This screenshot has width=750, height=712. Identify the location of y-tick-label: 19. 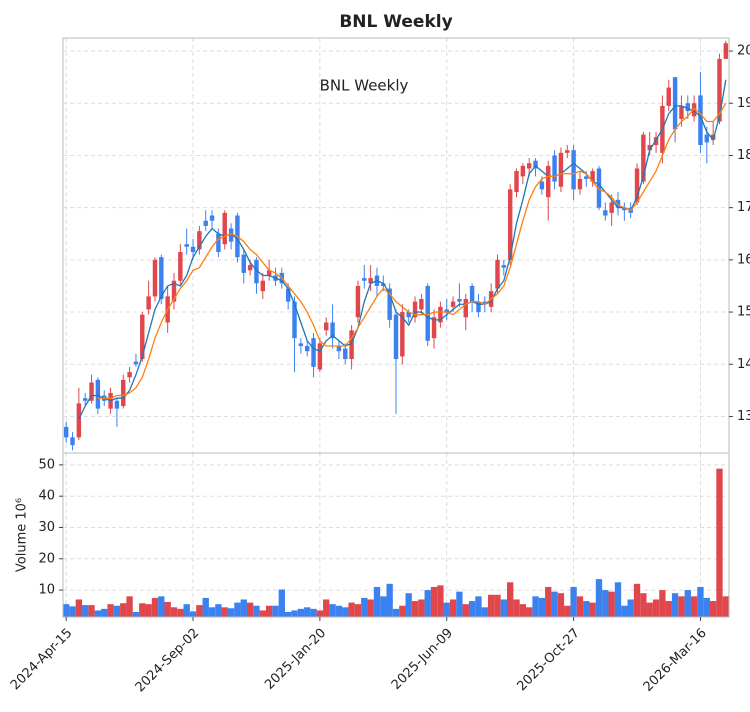
(743, 103).